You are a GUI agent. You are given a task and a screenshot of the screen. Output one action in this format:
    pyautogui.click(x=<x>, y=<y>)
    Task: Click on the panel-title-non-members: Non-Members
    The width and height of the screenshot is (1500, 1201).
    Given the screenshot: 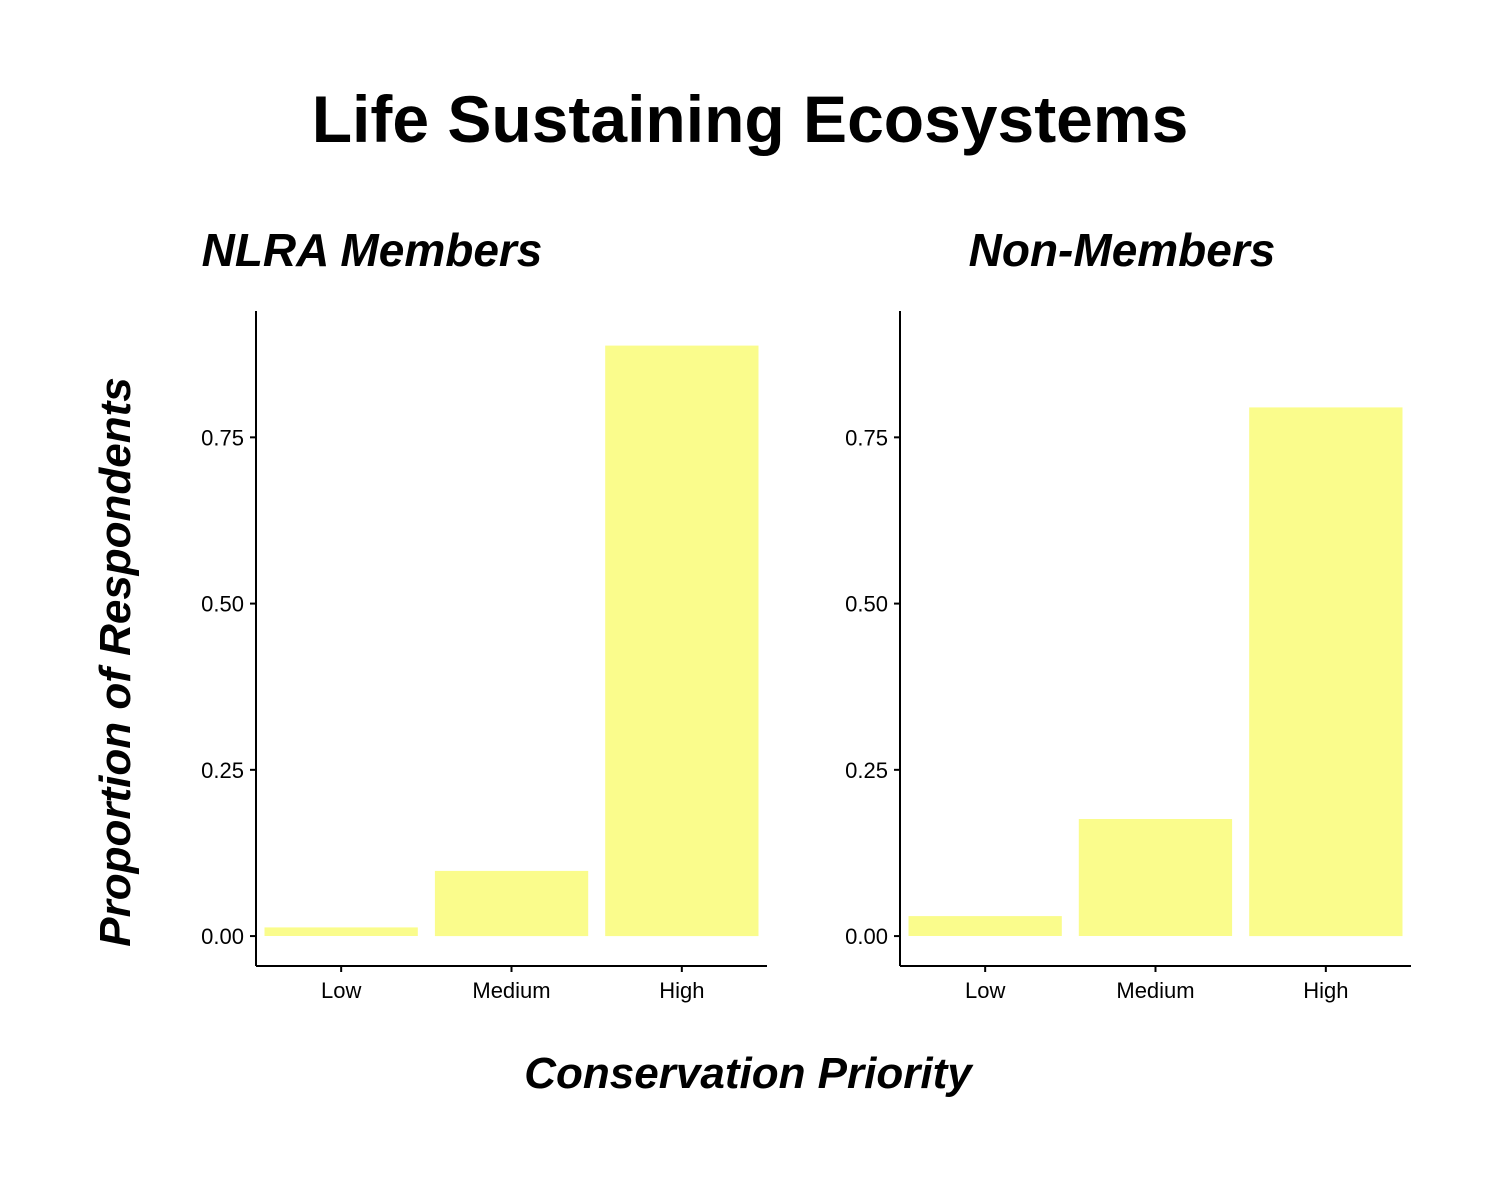 What is the action you would take?
    pyautogui.click(x=1122, y=250)
    